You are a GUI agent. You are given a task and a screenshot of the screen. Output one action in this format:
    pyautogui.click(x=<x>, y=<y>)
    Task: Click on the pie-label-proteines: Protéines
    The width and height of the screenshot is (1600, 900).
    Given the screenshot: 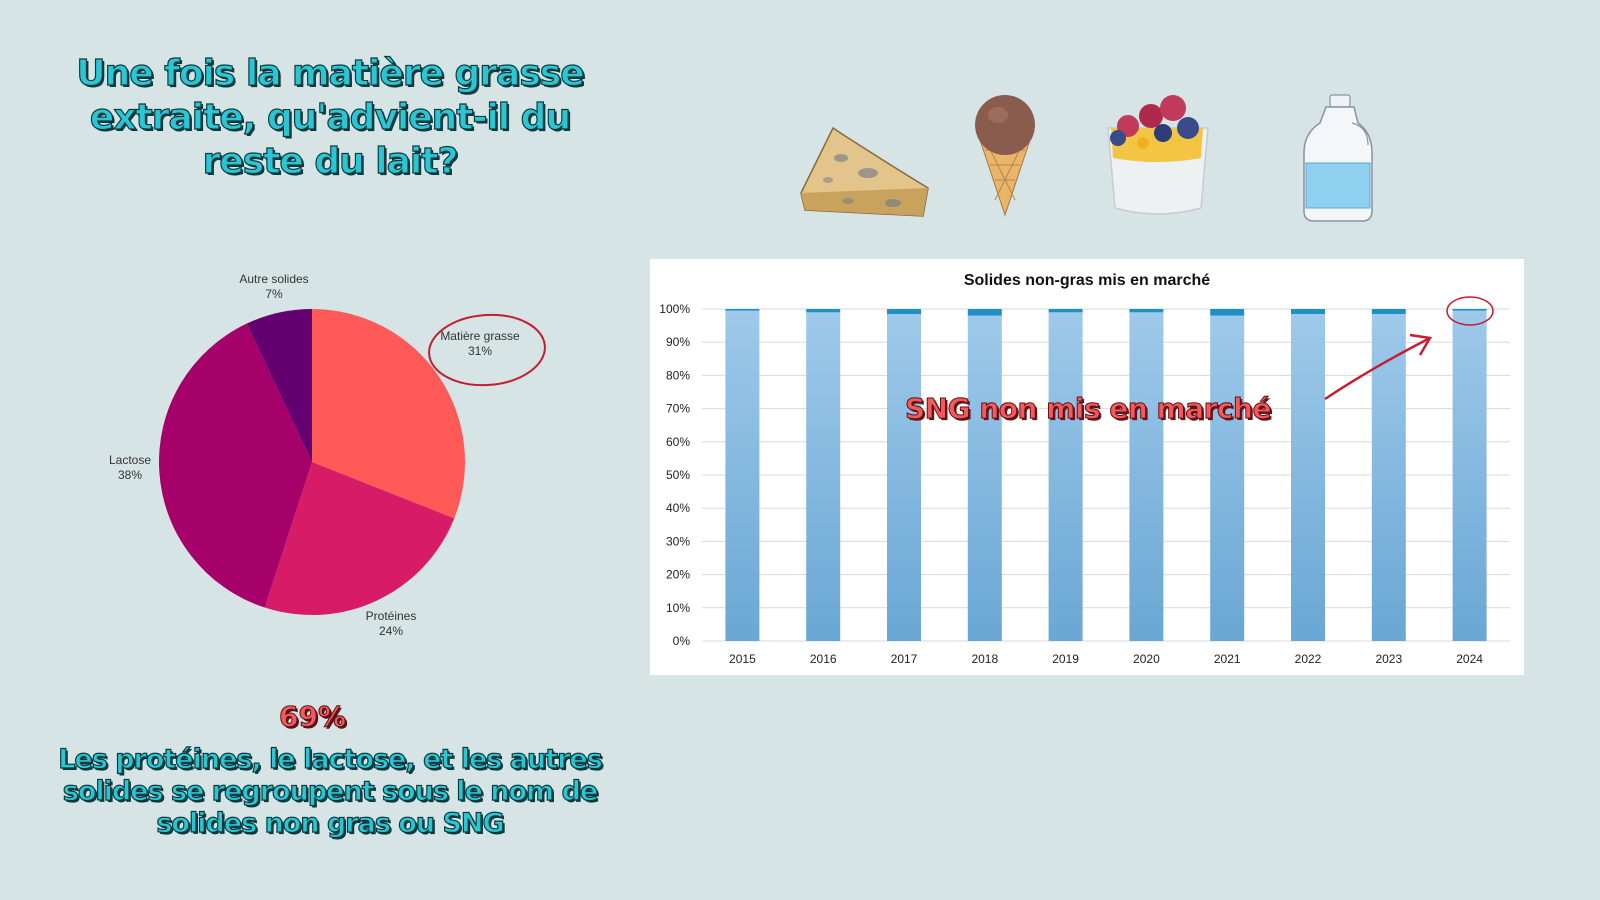 What is the action you would take?
    pyautogui.click(x=391, y=616)
    